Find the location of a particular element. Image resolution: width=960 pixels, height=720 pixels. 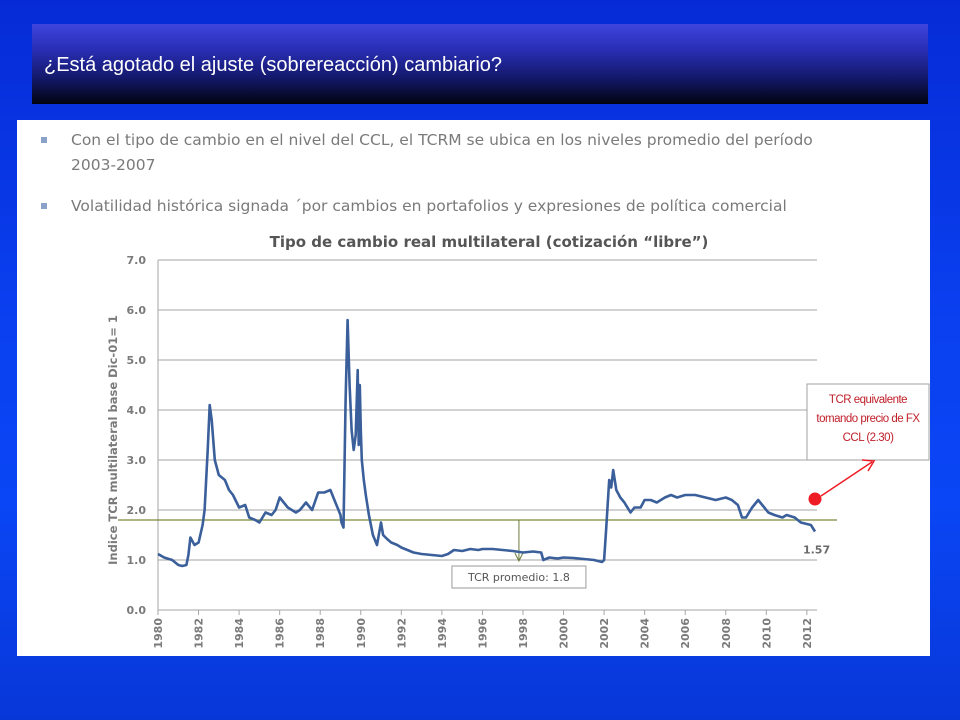

last-value-label: 1.57 is located at coordinates (816, 550).